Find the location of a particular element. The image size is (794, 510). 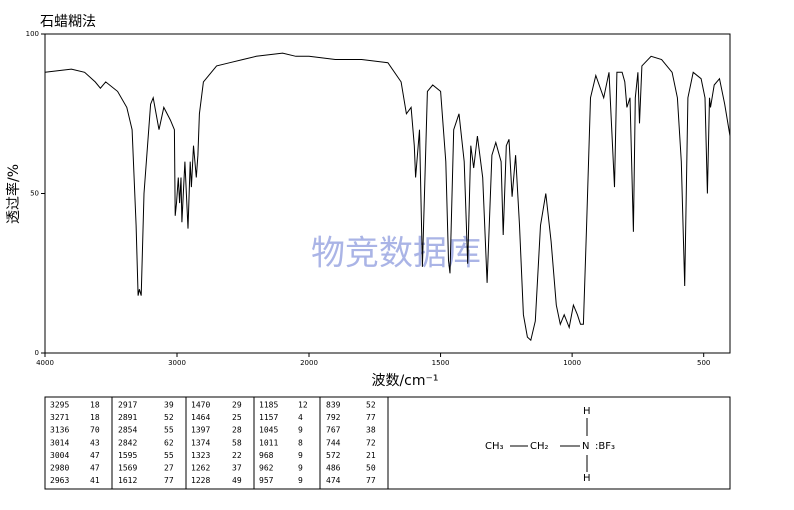

table-cell: 27 is located at coordinates (169, 468).